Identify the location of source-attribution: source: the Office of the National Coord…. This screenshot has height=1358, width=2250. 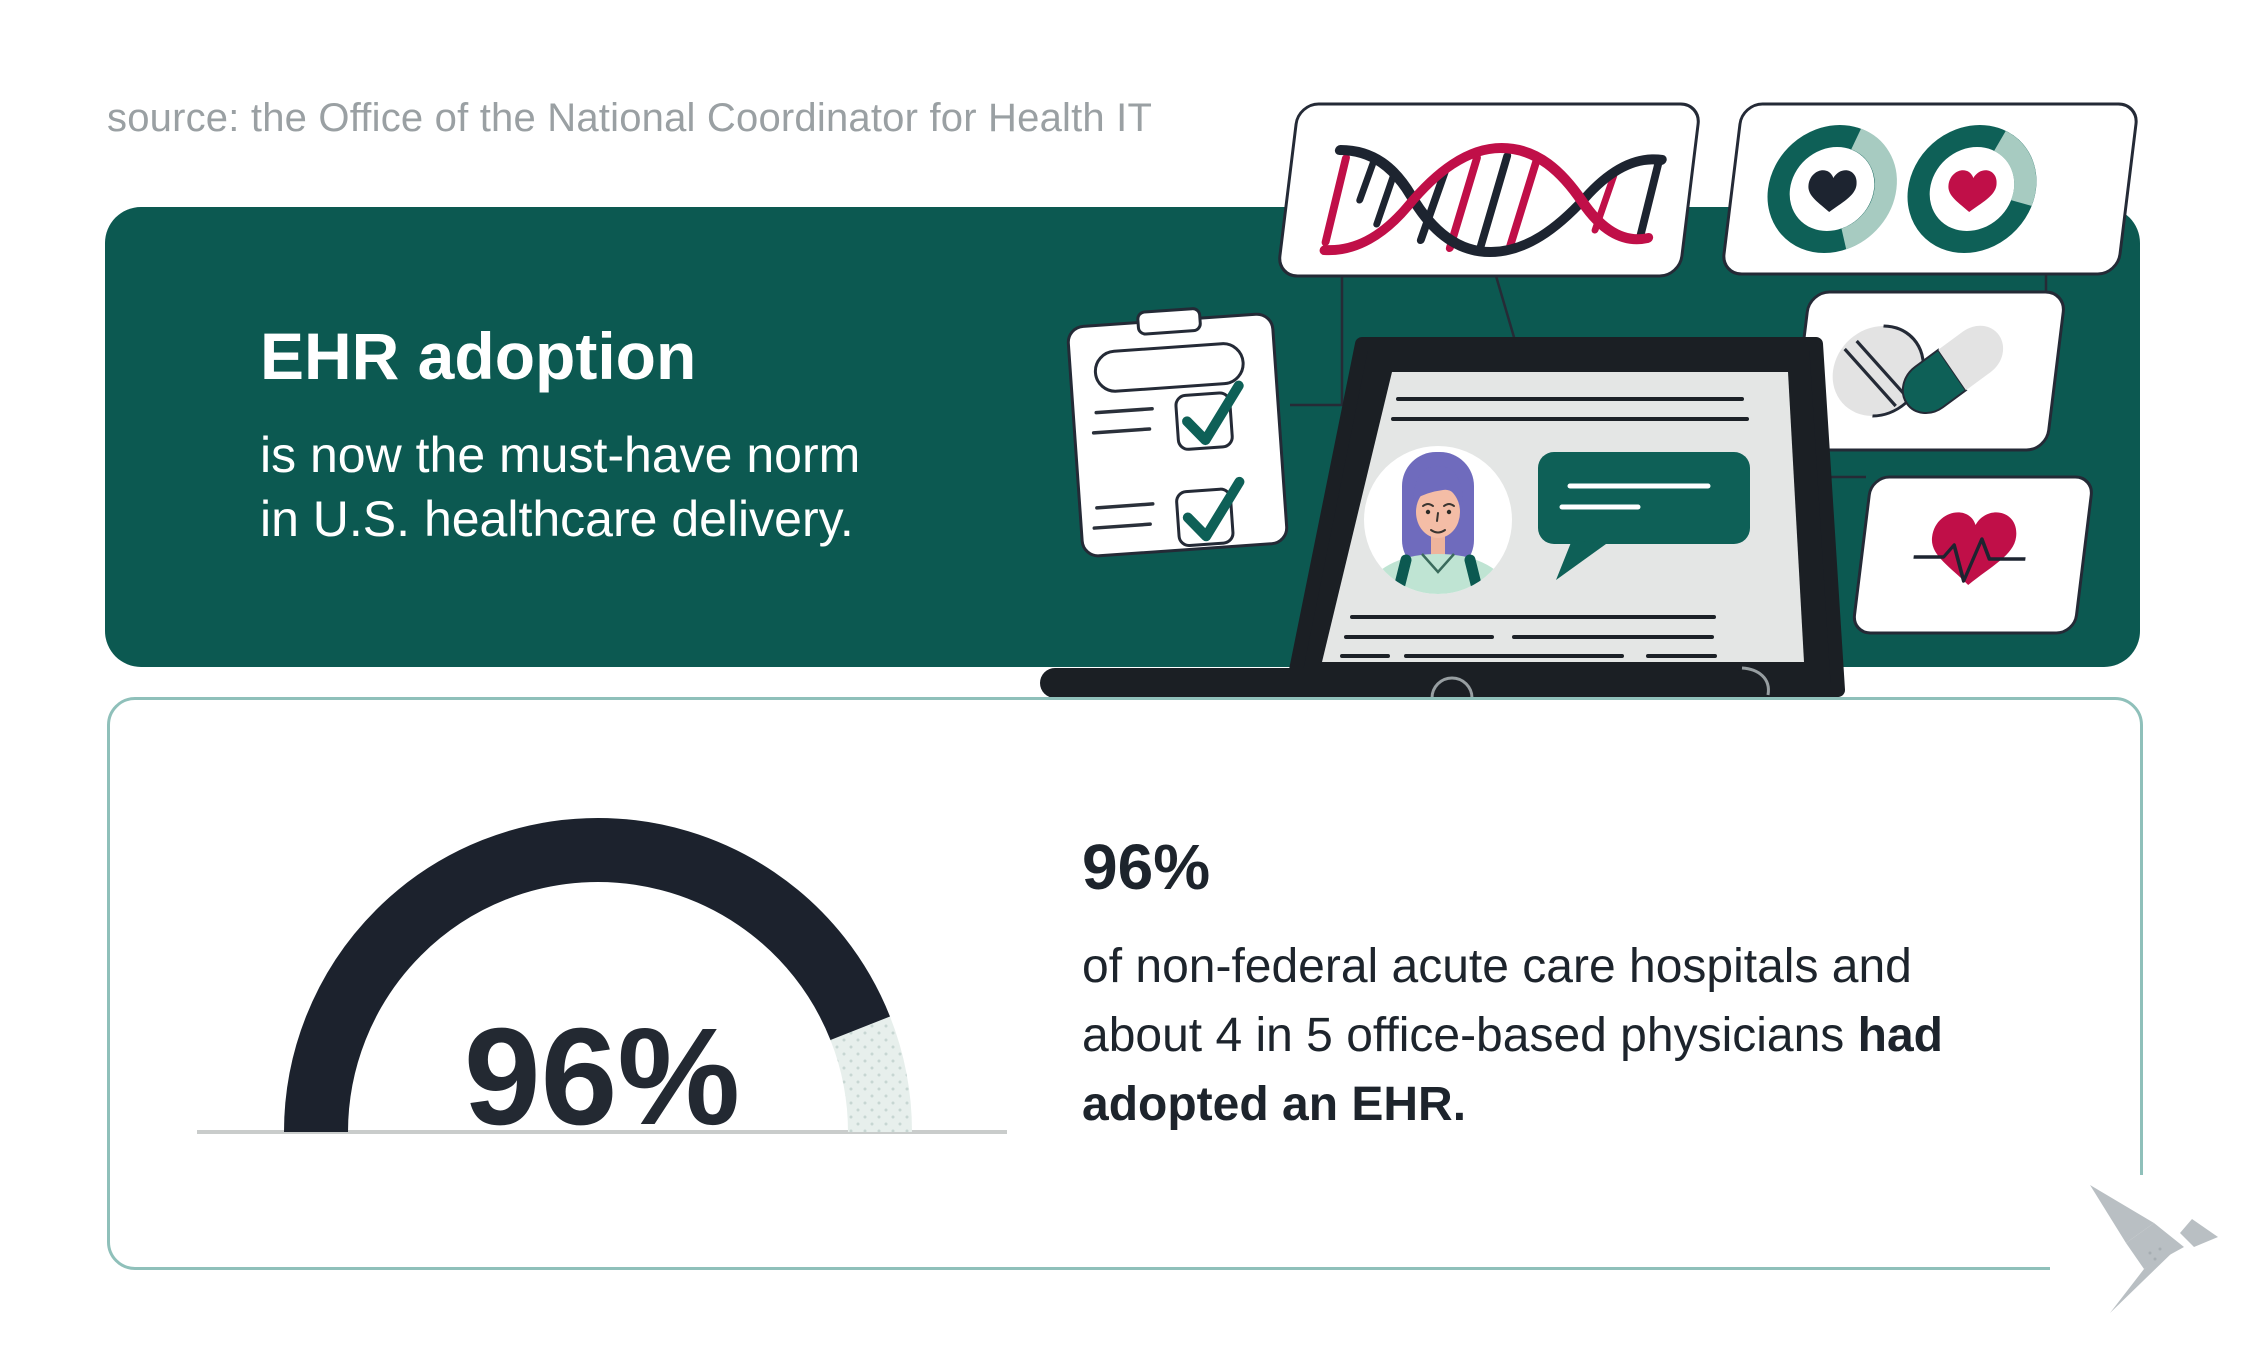
(630, 118).